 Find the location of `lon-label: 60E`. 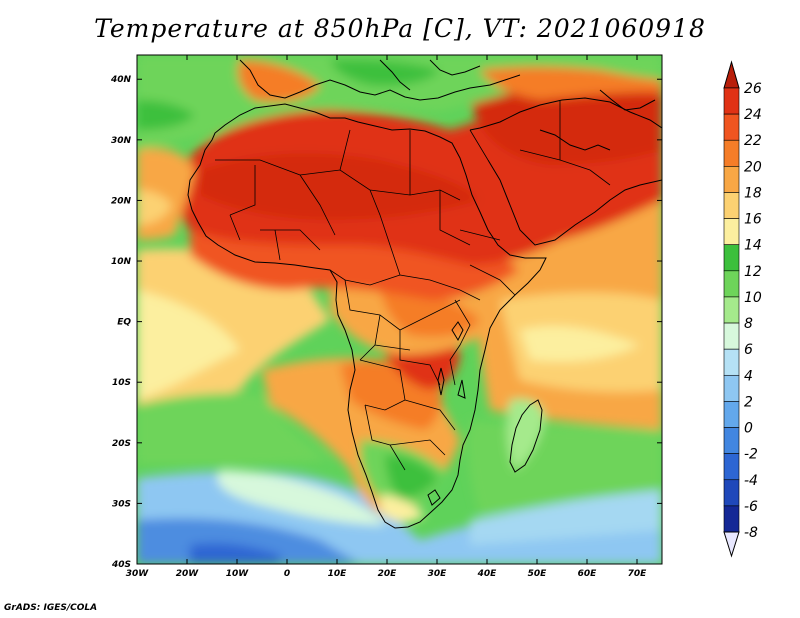

lon-label: 60E is located at coordinates (588, 574).